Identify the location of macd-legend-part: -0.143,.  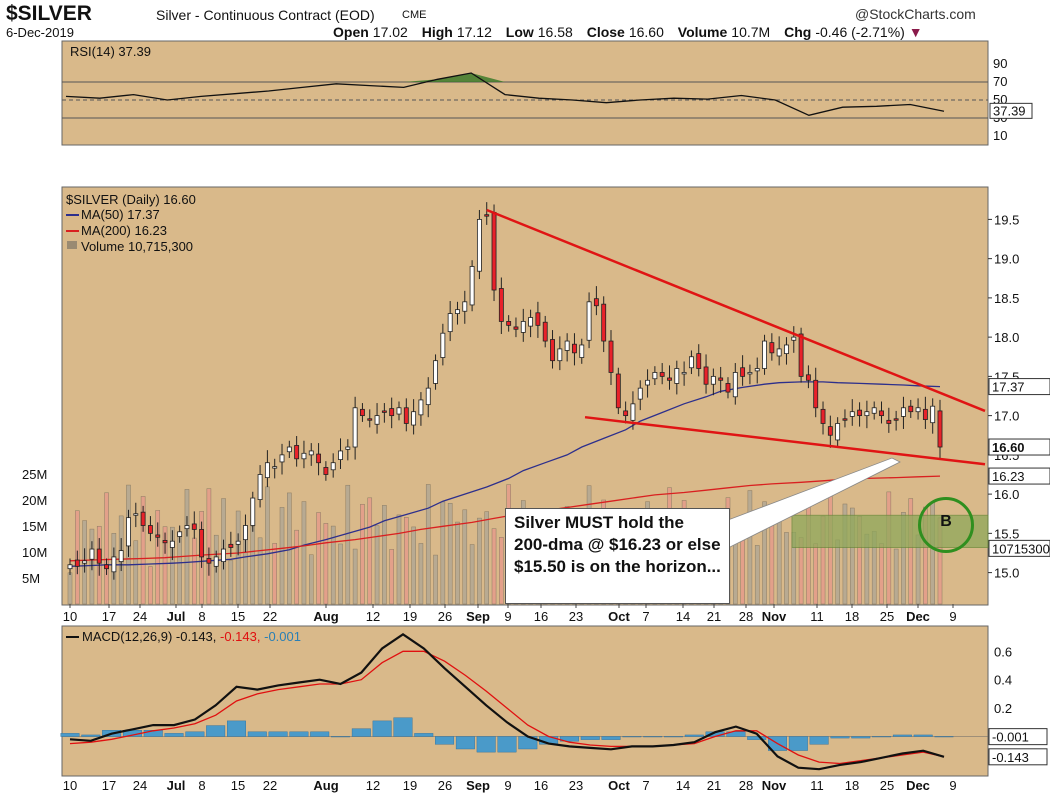
(242, 636).